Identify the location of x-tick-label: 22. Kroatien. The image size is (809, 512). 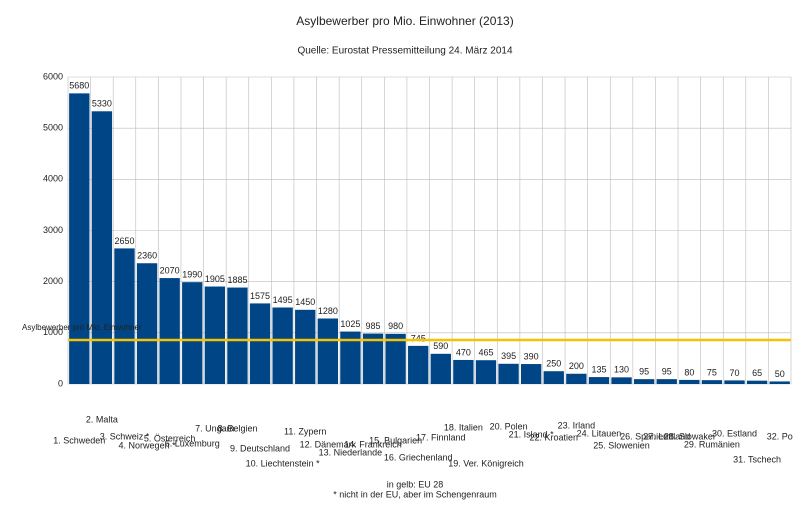
(553, 437).